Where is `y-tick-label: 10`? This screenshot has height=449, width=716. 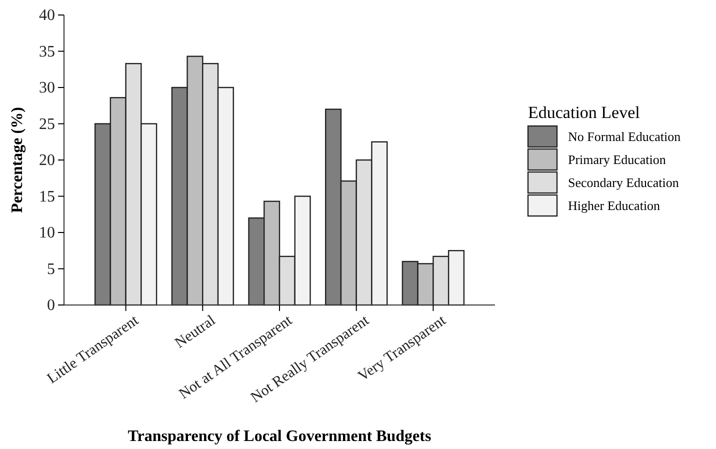 y-tick-label: 10 is located at coordinates (47, 233).